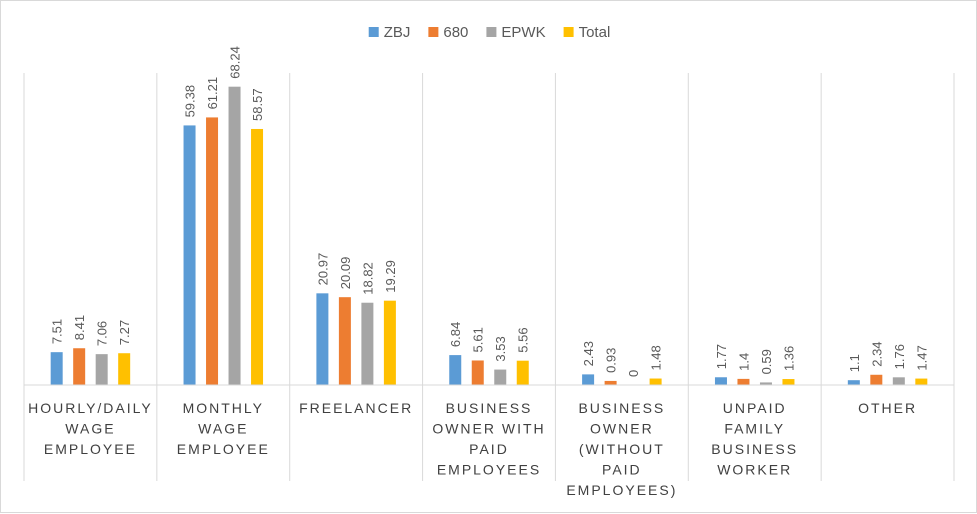 The image size is (977, 514). I want to click on category-label-monthly-wage-employee: MONTHLY WAGE EMPLOYEE, so click(223, 428).